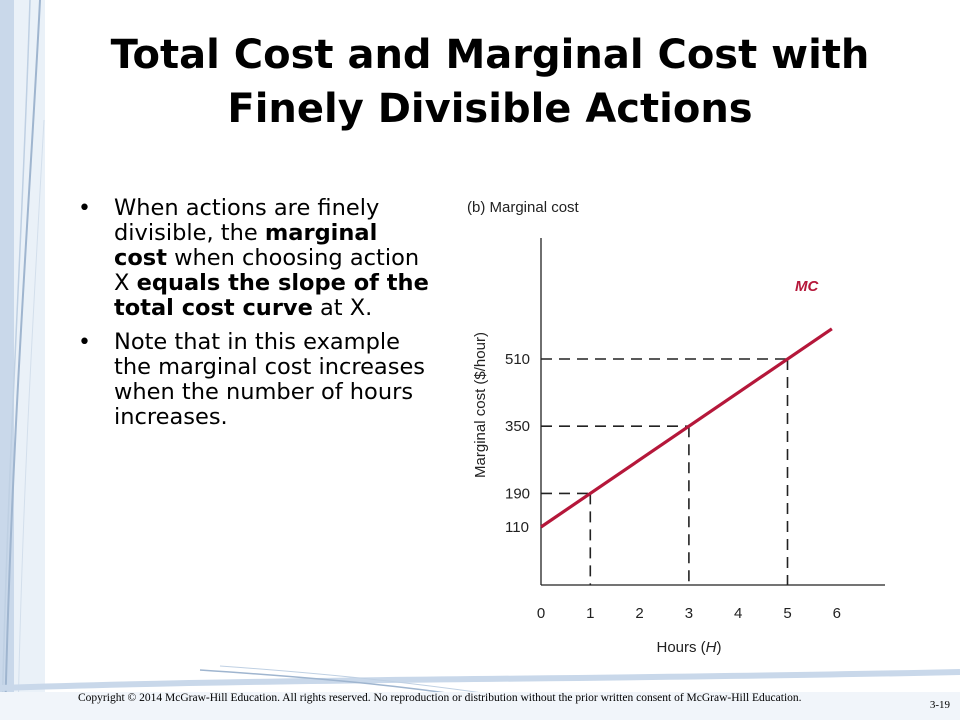 The width and height of the screenshot is (960, 720). I want to click on bullet-1-text-2: when choosing action X, so click(267, 270).